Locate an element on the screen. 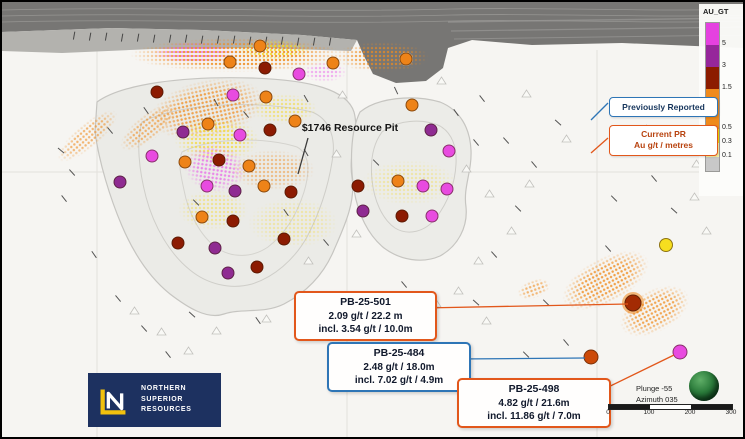 This screenshot has width=745, height=439. drillhole-grade: 4.82 g/t / 21.6m is located at coordinates (534, 403).